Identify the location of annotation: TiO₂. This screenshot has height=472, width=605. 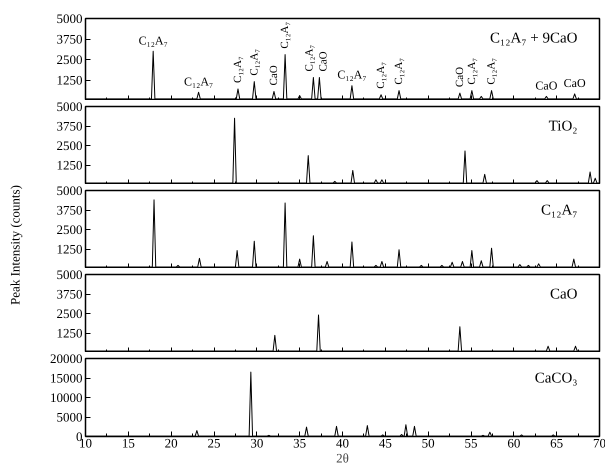
(563, 126).